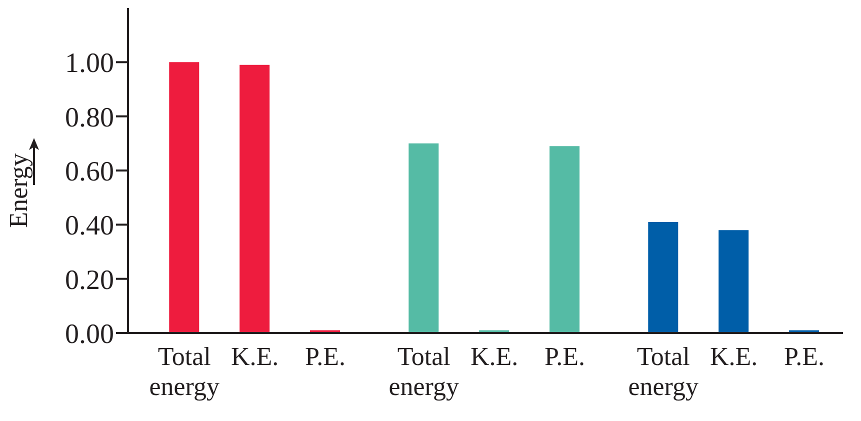  Describe the element at coordinates (89, 280) in the screenshot. I see `y-tick-label: 0.20` at that location.